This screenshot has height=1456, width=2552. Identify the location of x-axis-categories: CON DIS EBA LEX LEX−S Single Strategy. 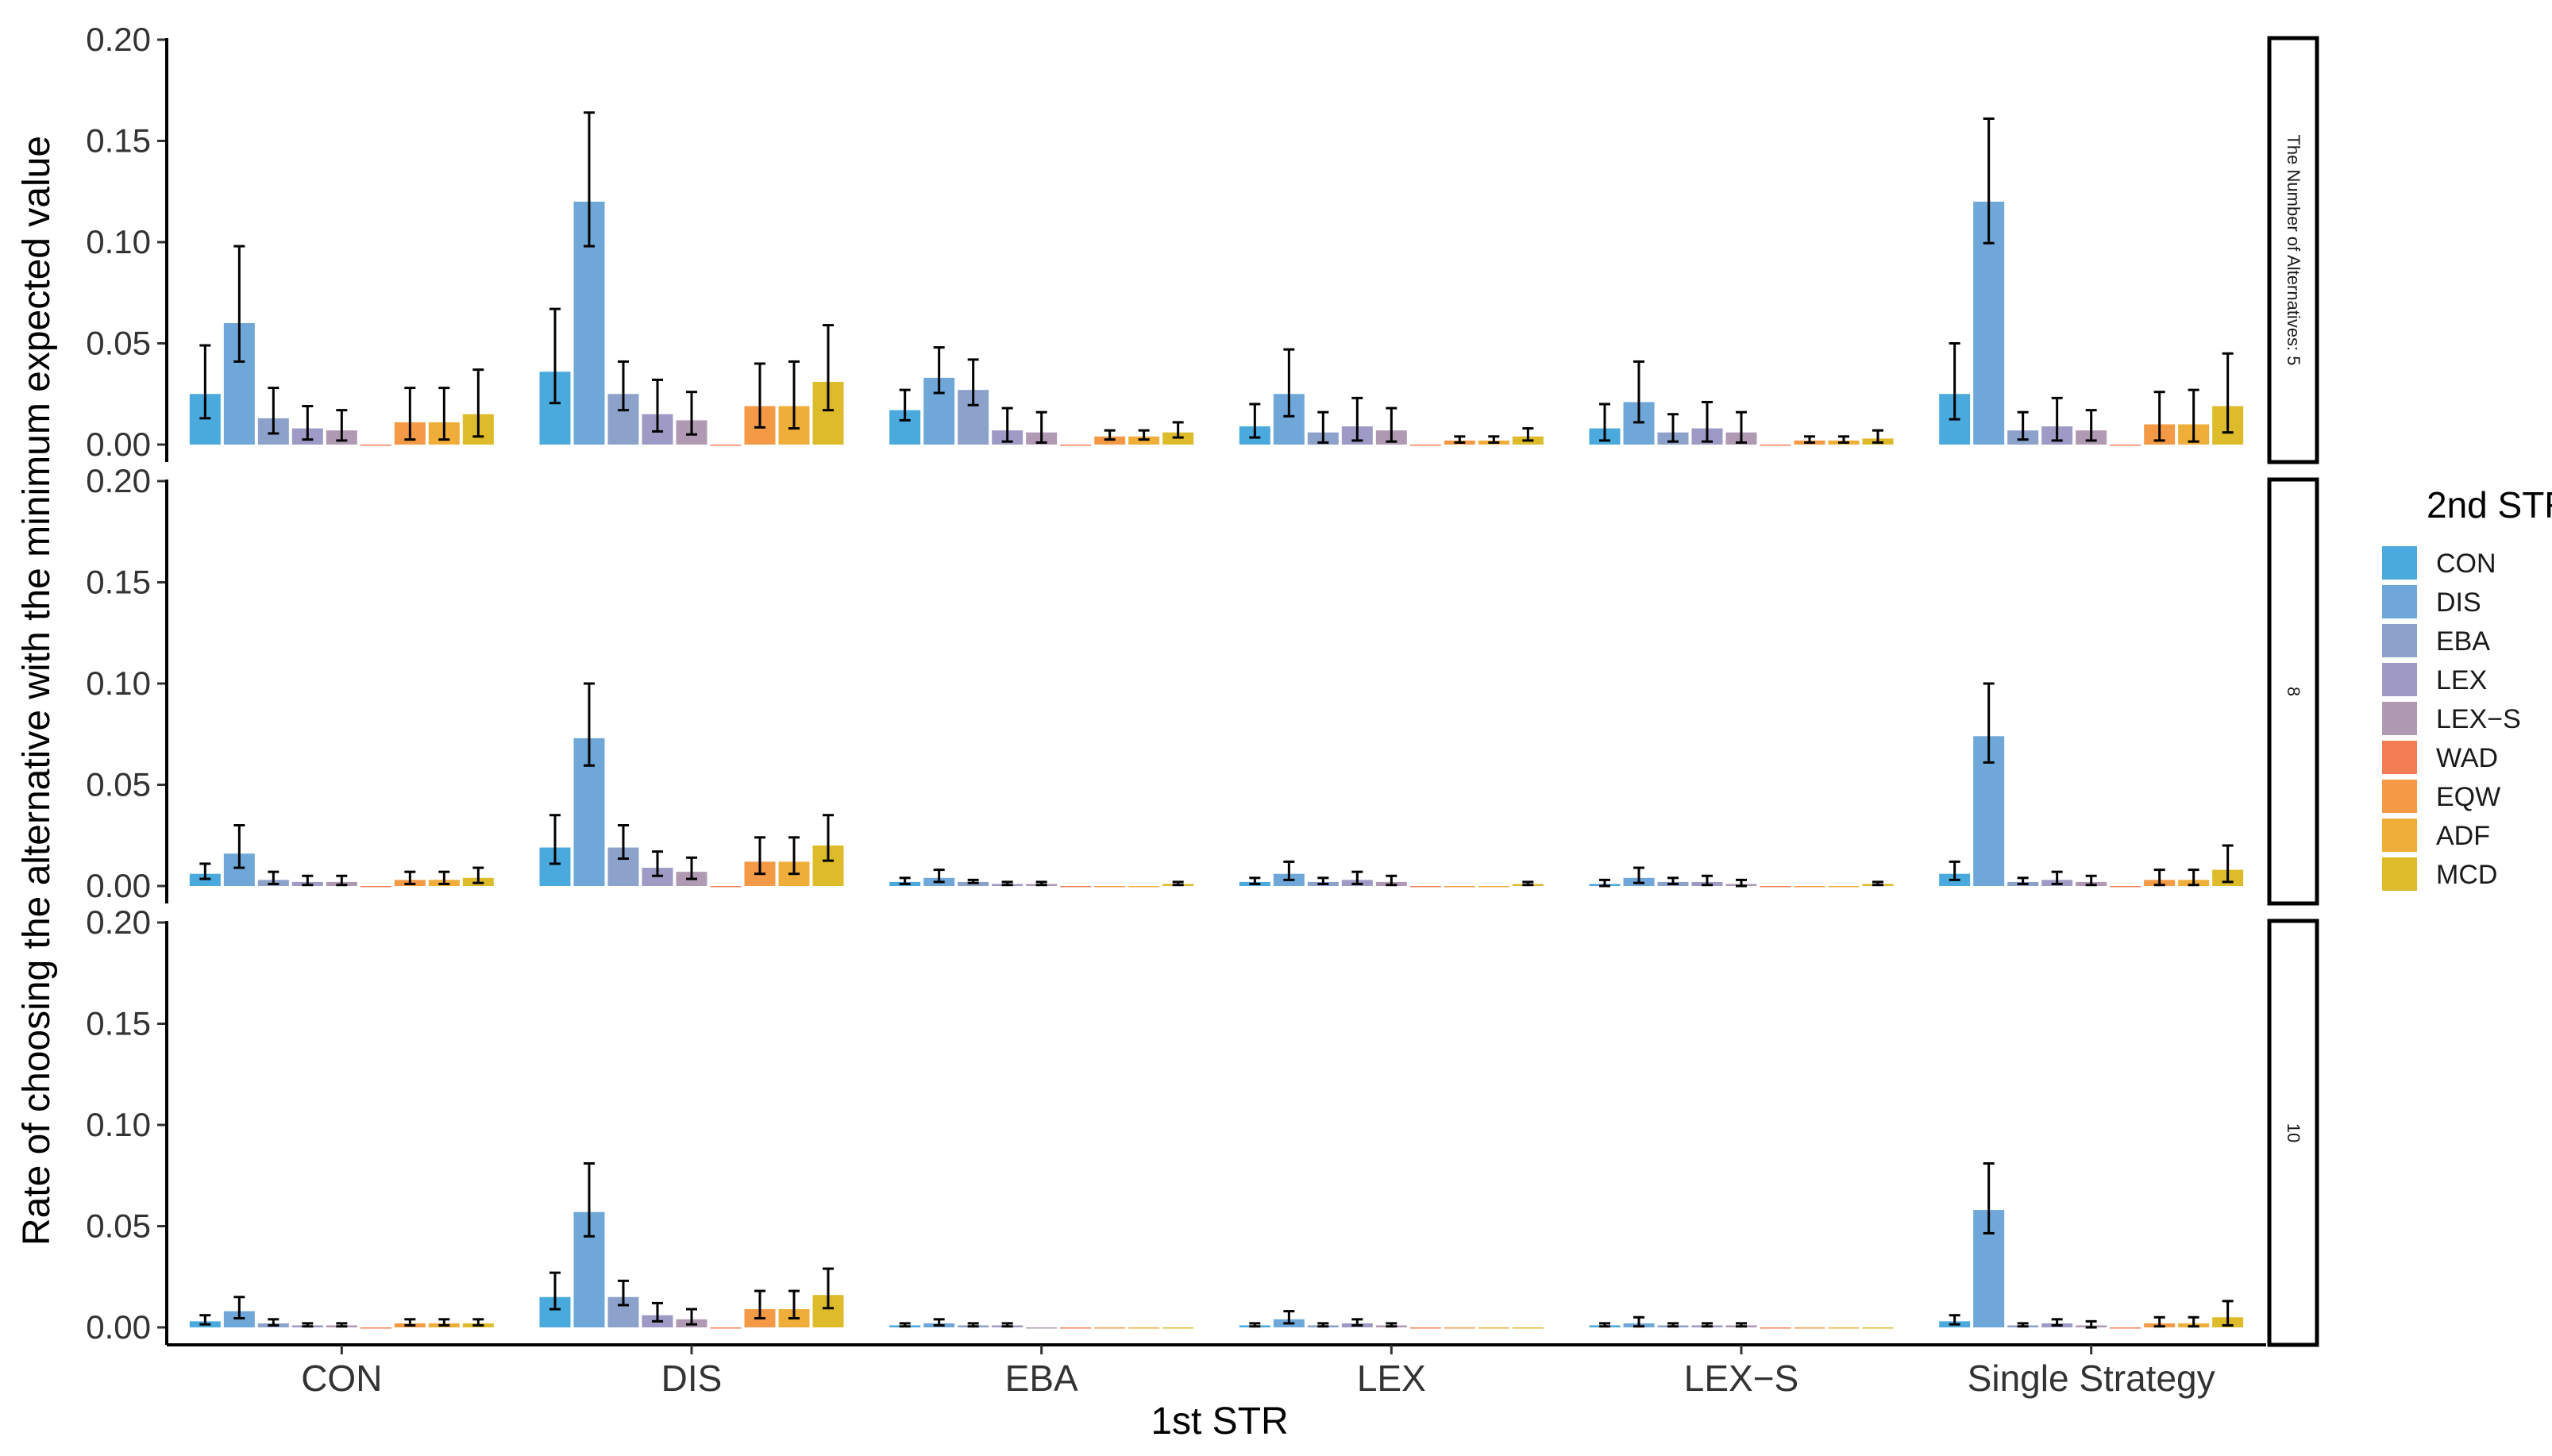
(1258, 1372).